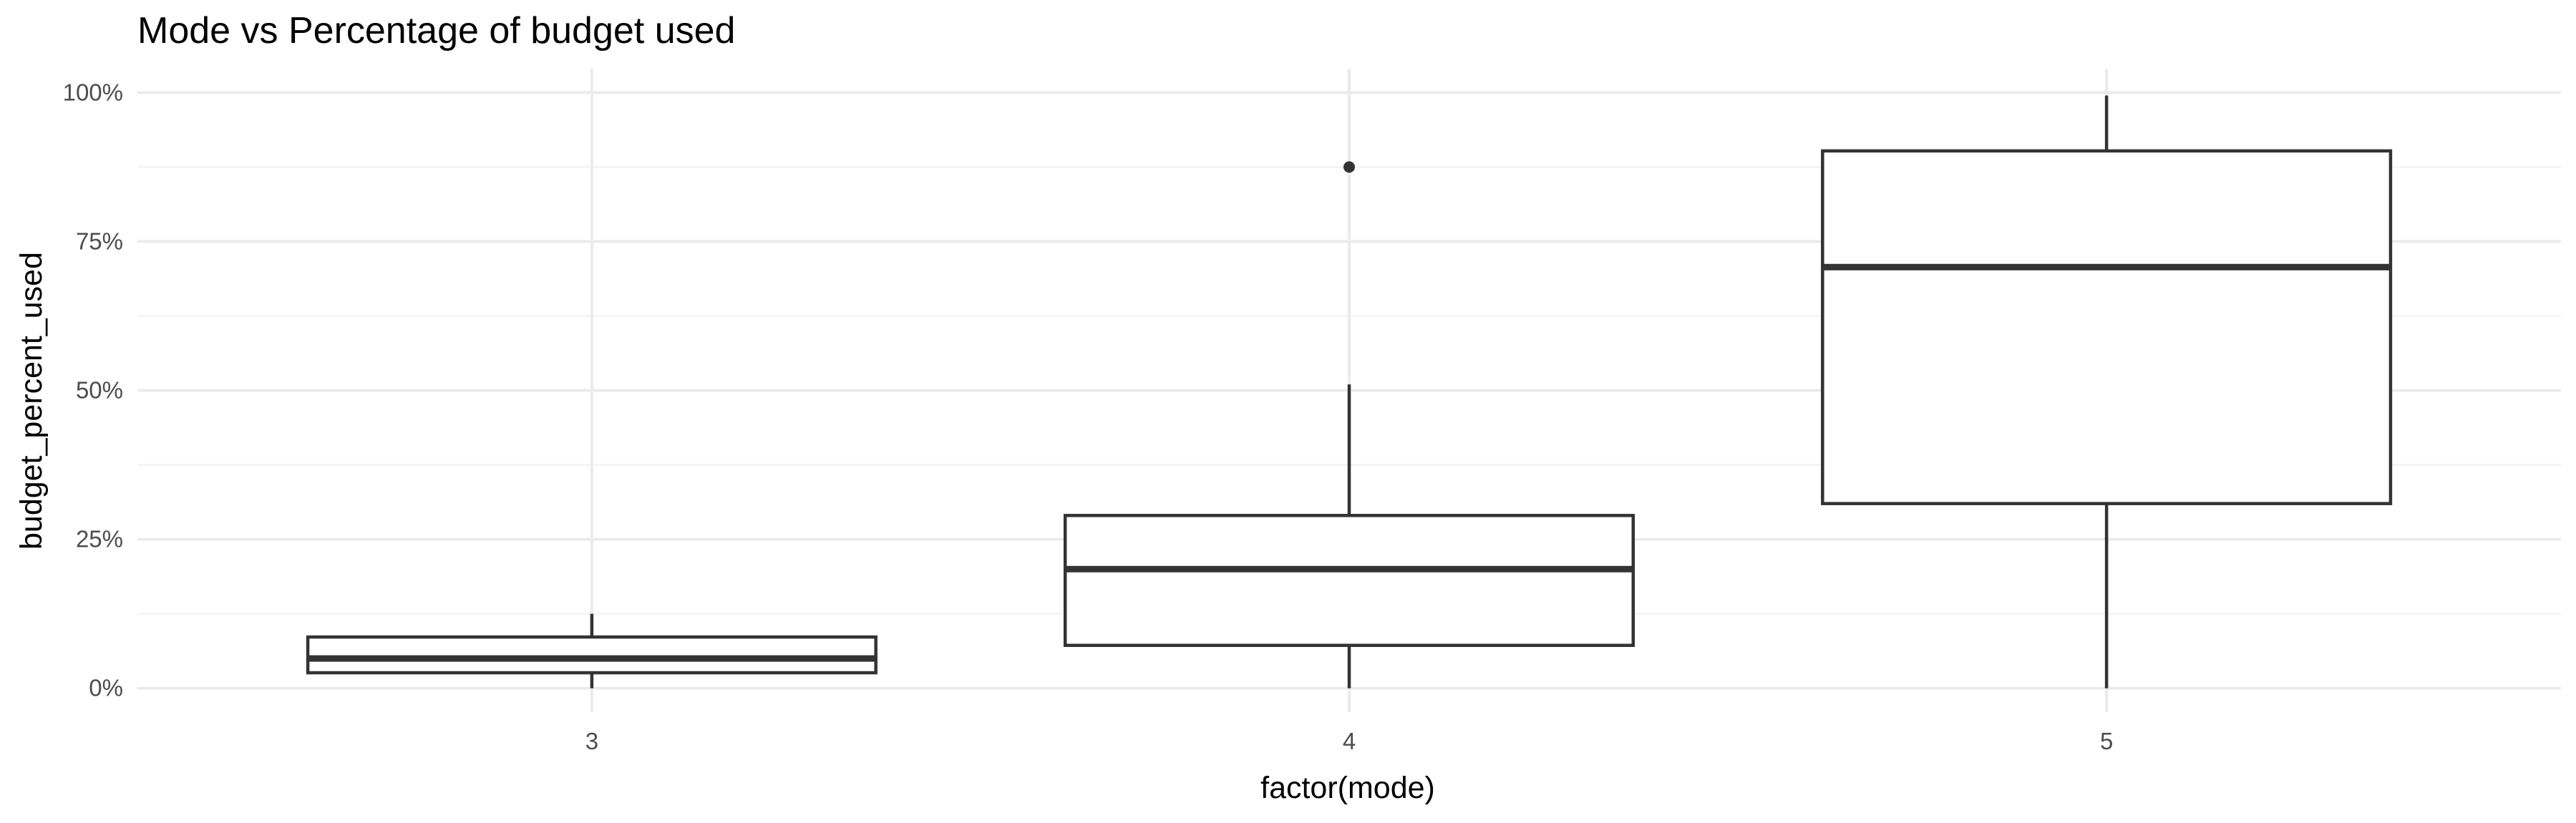 The width and height of the screenshot is (2576, 823). I want to click on chart-title: Mode vs Percentage of budget used, so click(436, 31).